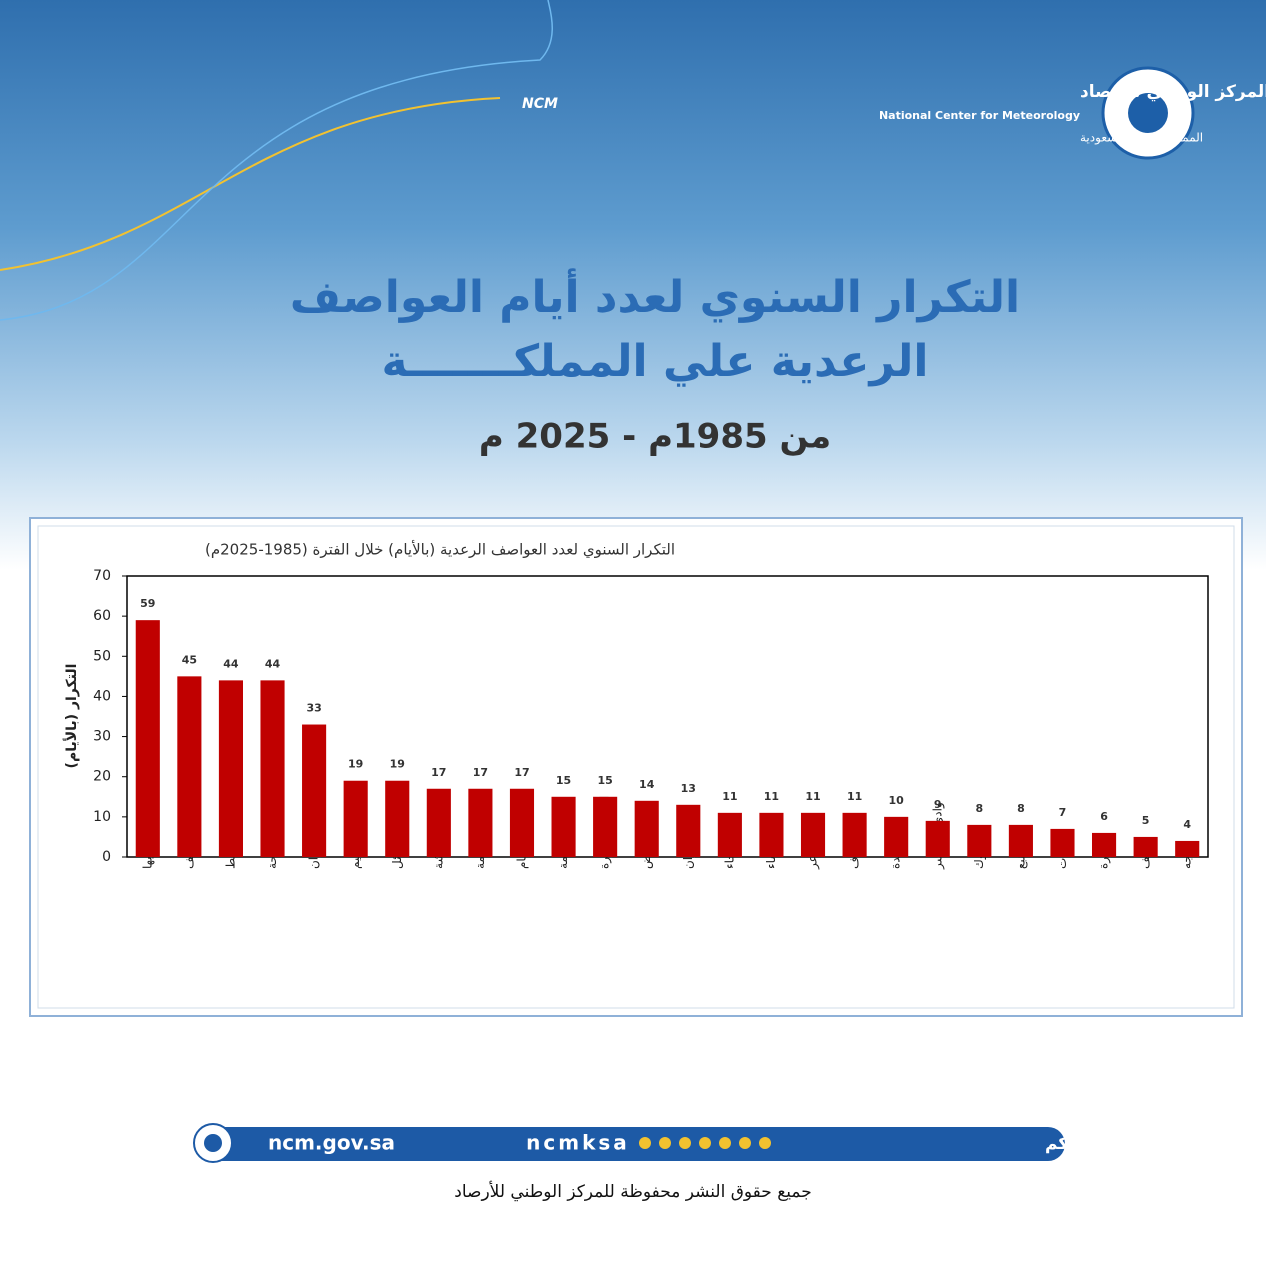 Image resolution: width=1266 pixels, height=1266 pixels. I want to click on social-icons, so click(705, 1143).